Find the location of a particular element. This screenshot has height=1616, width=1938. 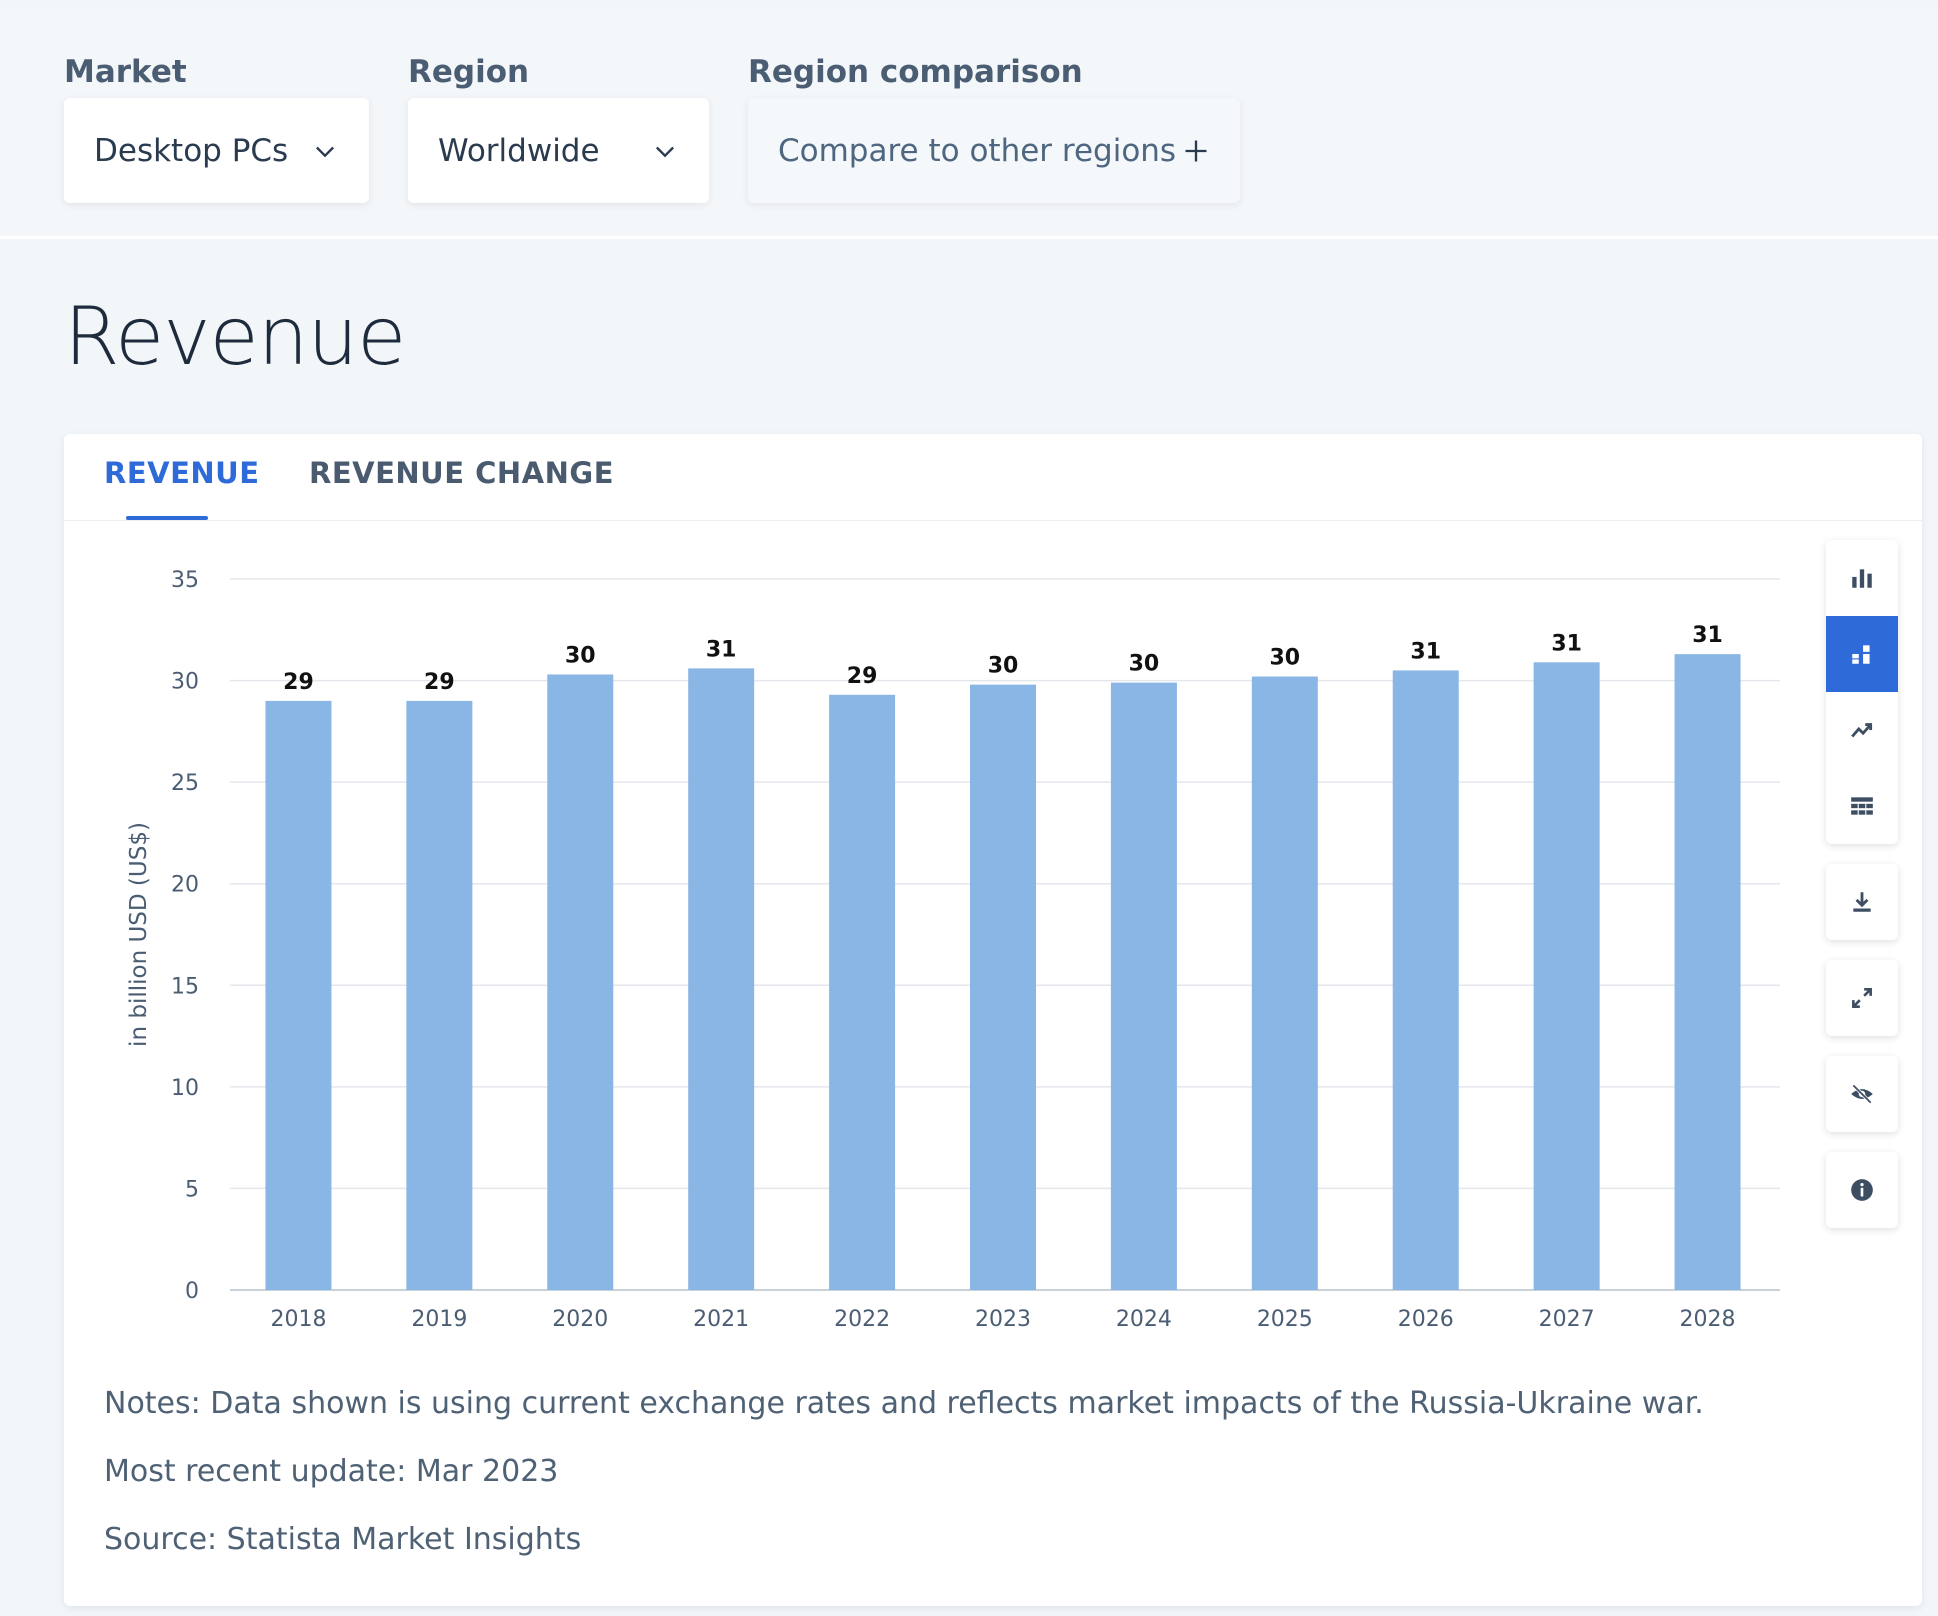

expand-button is located at coordinates (1862, 998).